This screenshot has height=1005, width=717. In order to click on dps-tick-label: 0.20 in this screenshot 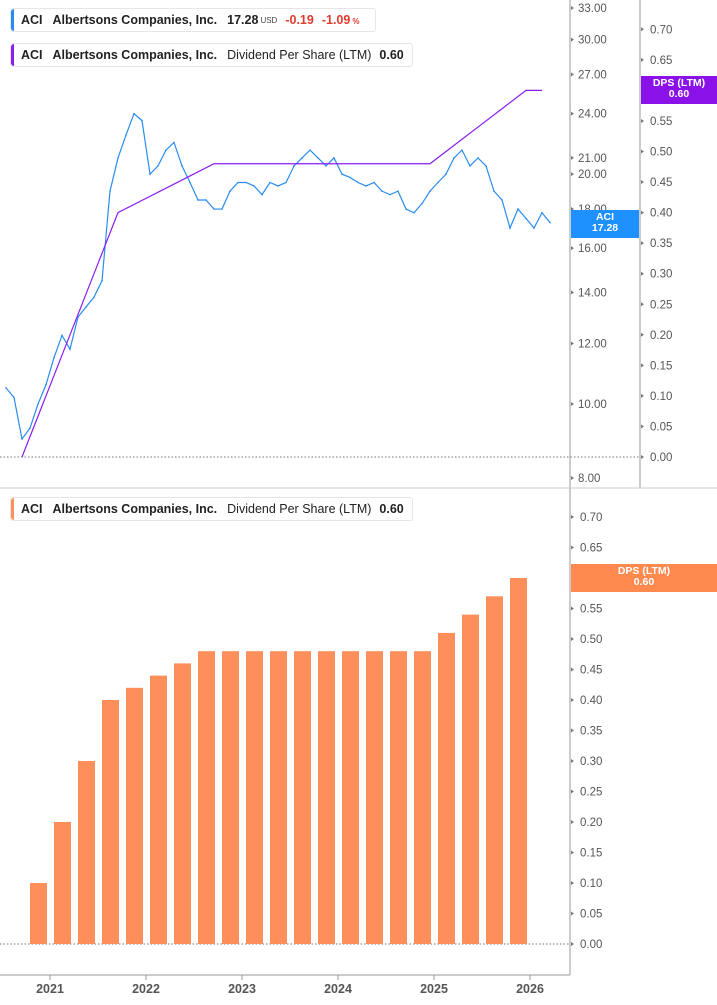, I will do `click(661, 336)`.